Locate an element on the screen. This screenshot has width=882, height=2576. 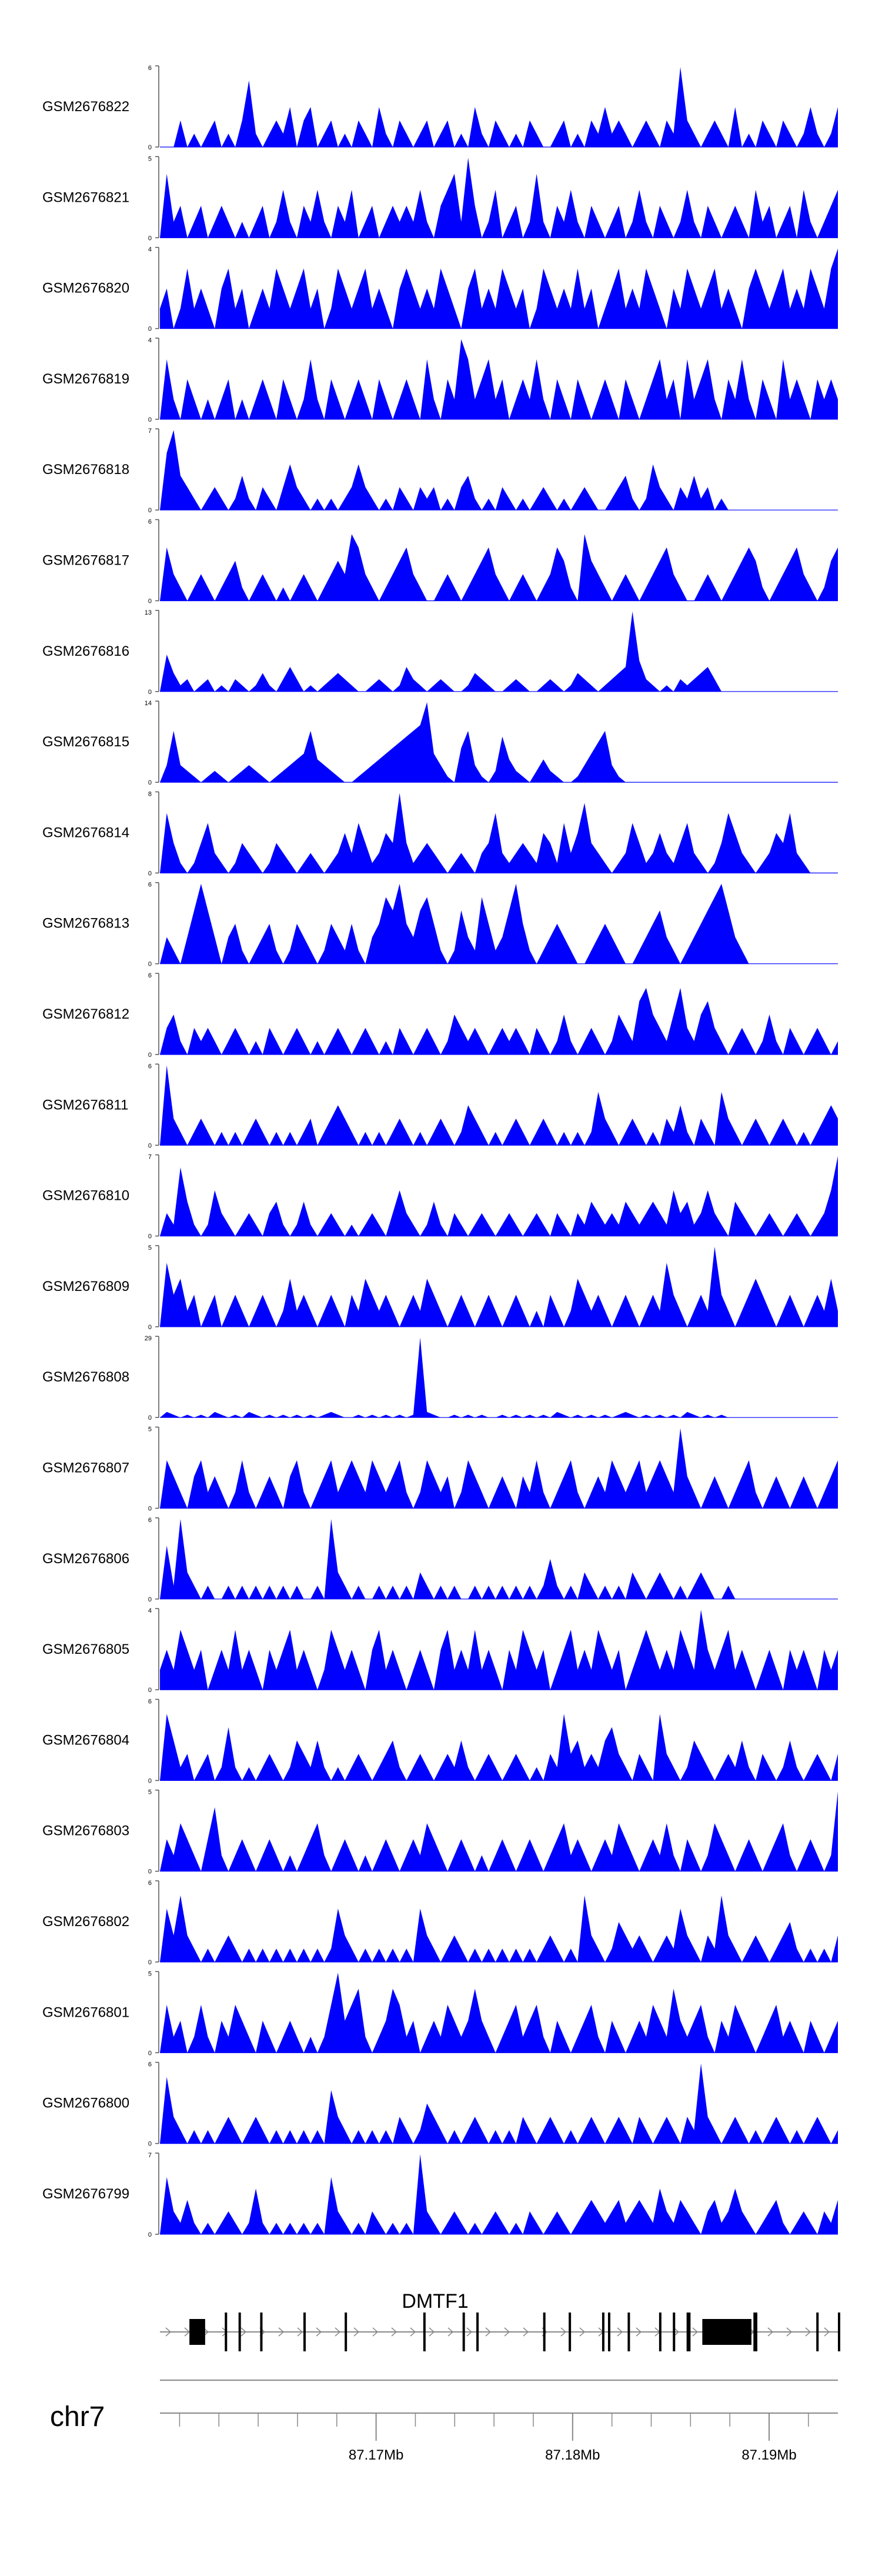
track-label: GSM2676802 is located at coordinates (85, 1922).